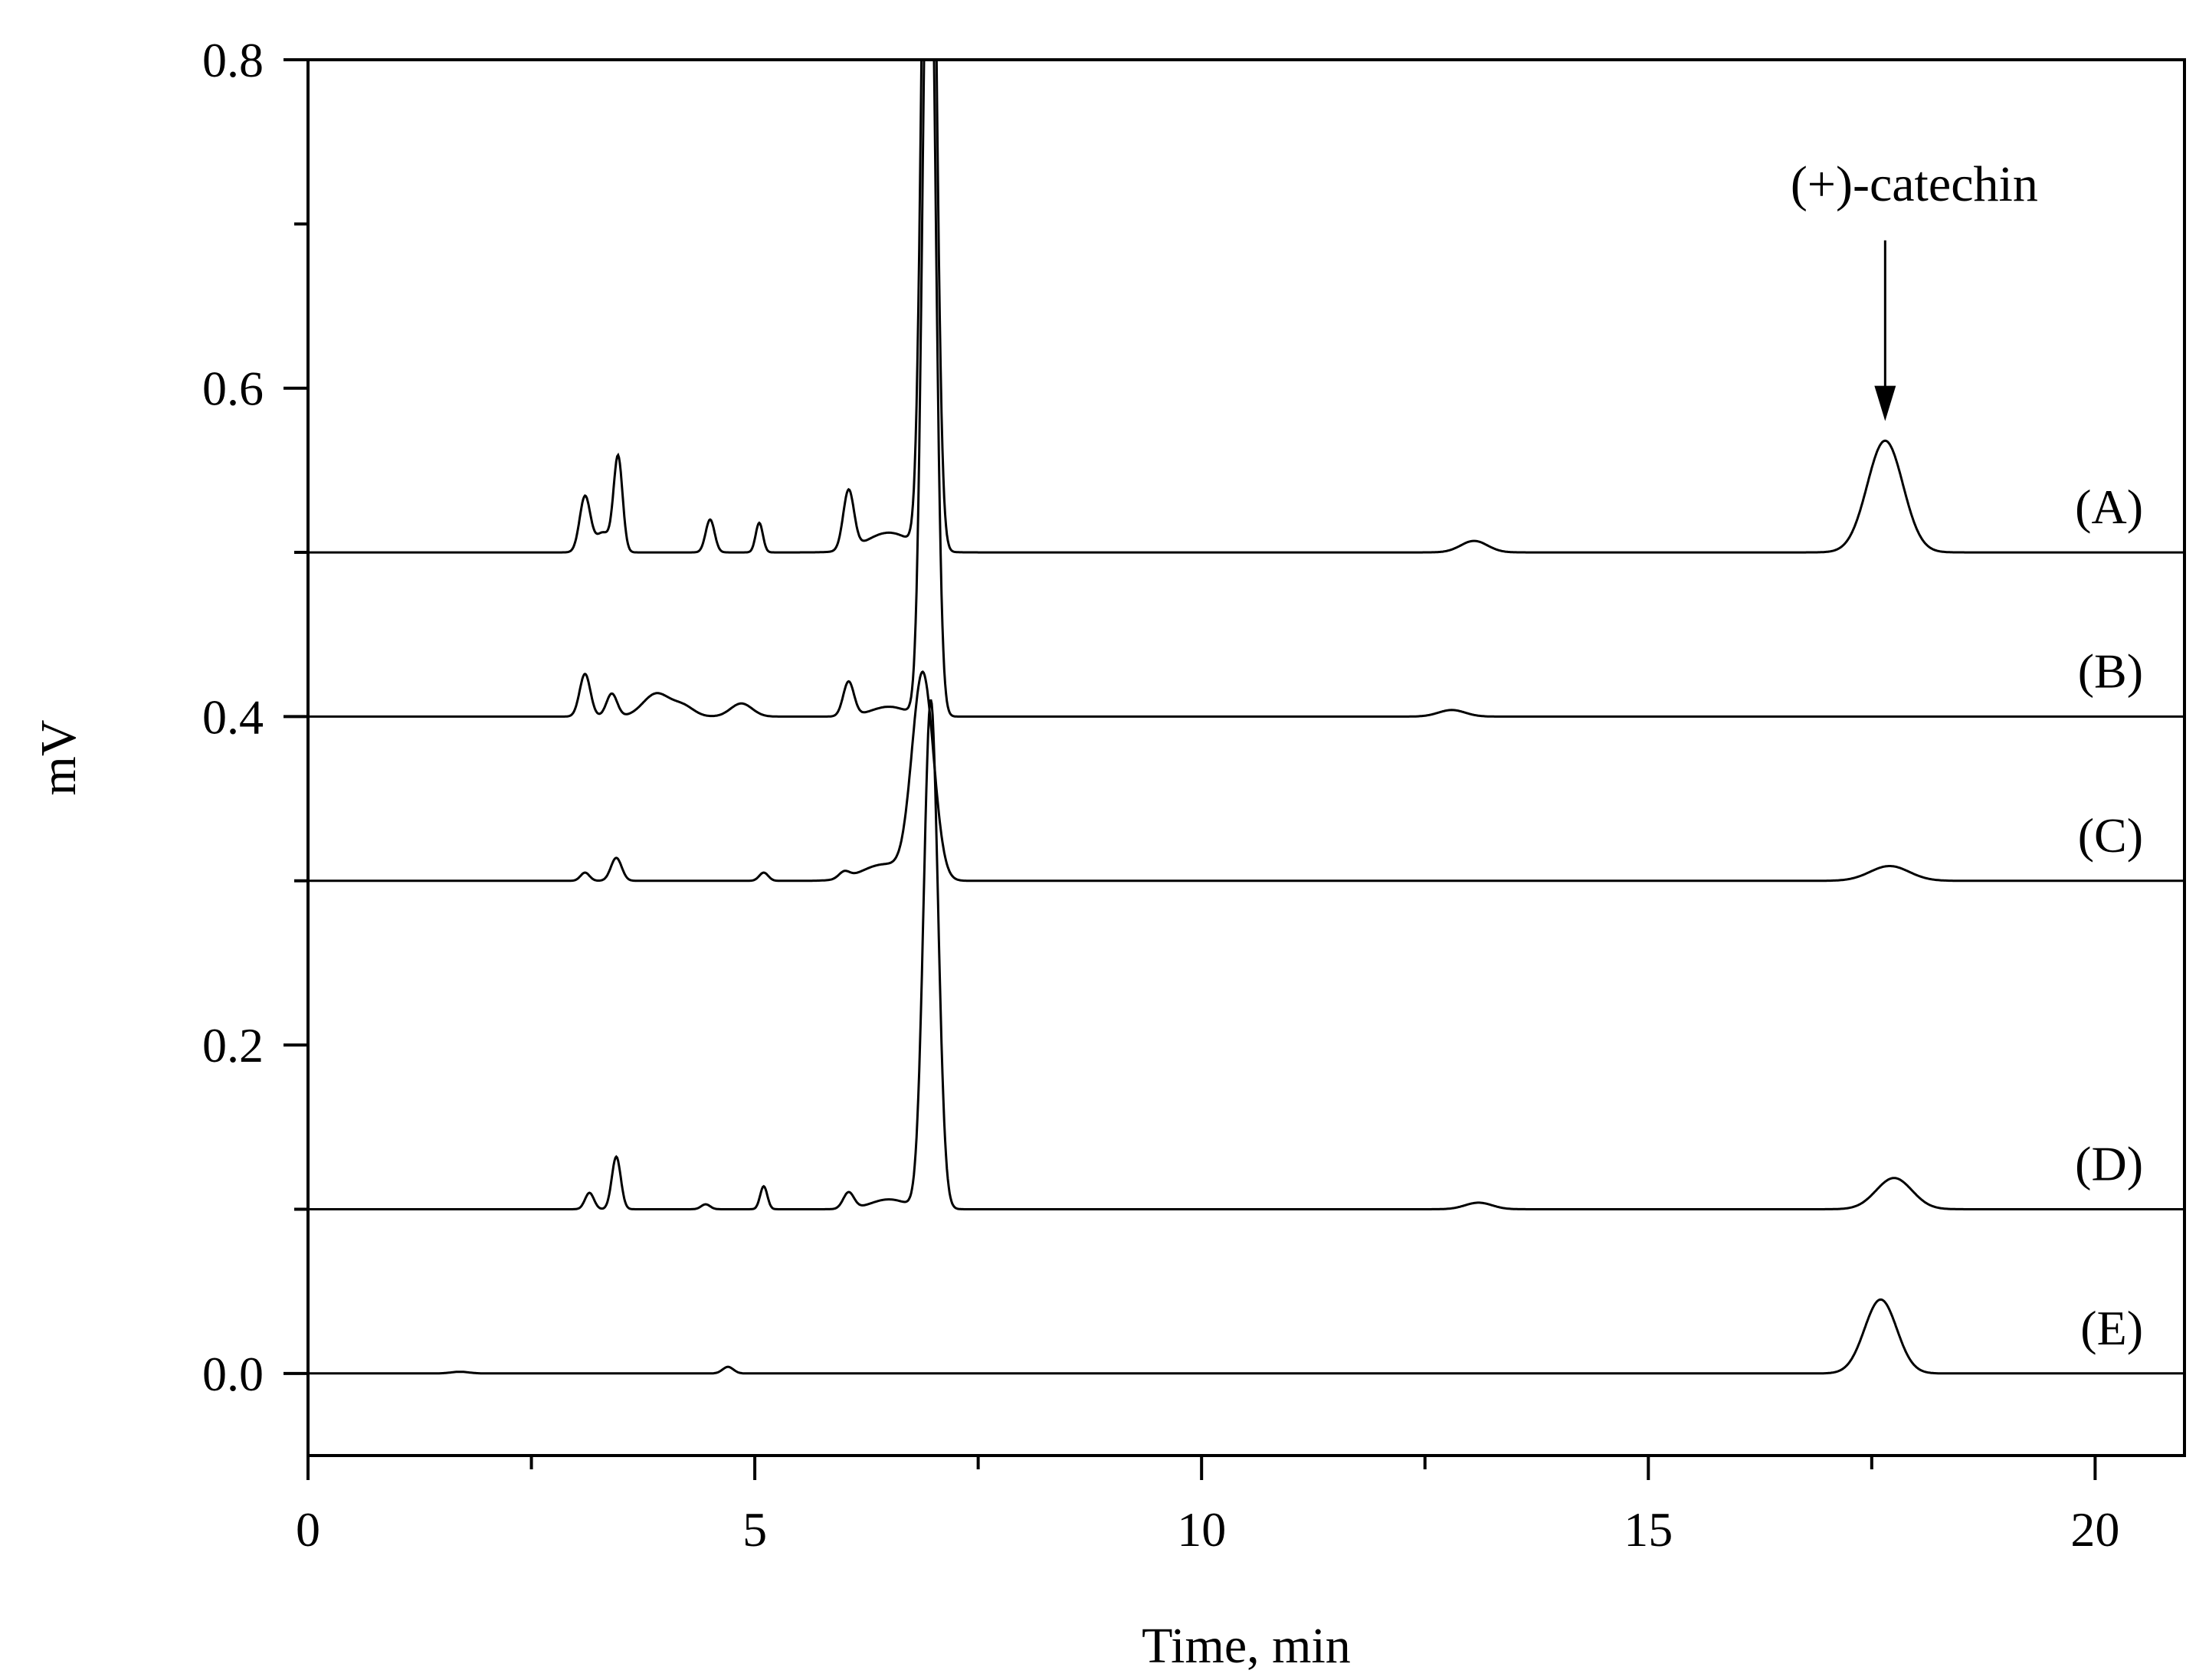  Describe the element at coordinates (2109, 918) in the screenshot. I see `series-labels: (A) (B) (C) (D) (E)` at that location.